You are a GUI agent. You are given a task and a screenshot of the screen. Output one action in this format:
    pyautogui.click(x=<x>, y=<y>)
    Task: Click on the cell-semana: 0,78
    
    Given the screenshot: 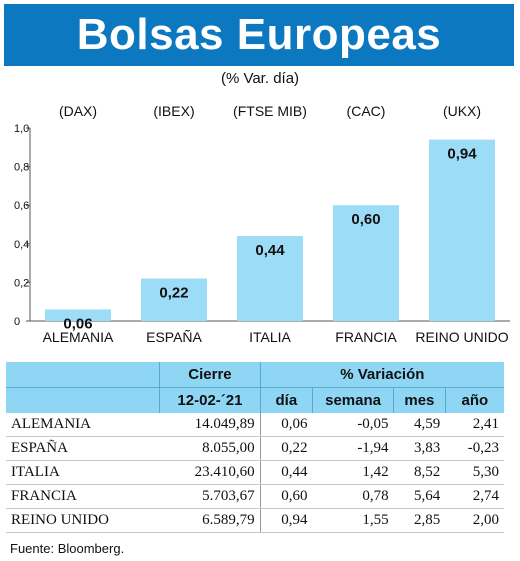 What is the action you would take?
    pyautogui.click(x=353, y=496)
    